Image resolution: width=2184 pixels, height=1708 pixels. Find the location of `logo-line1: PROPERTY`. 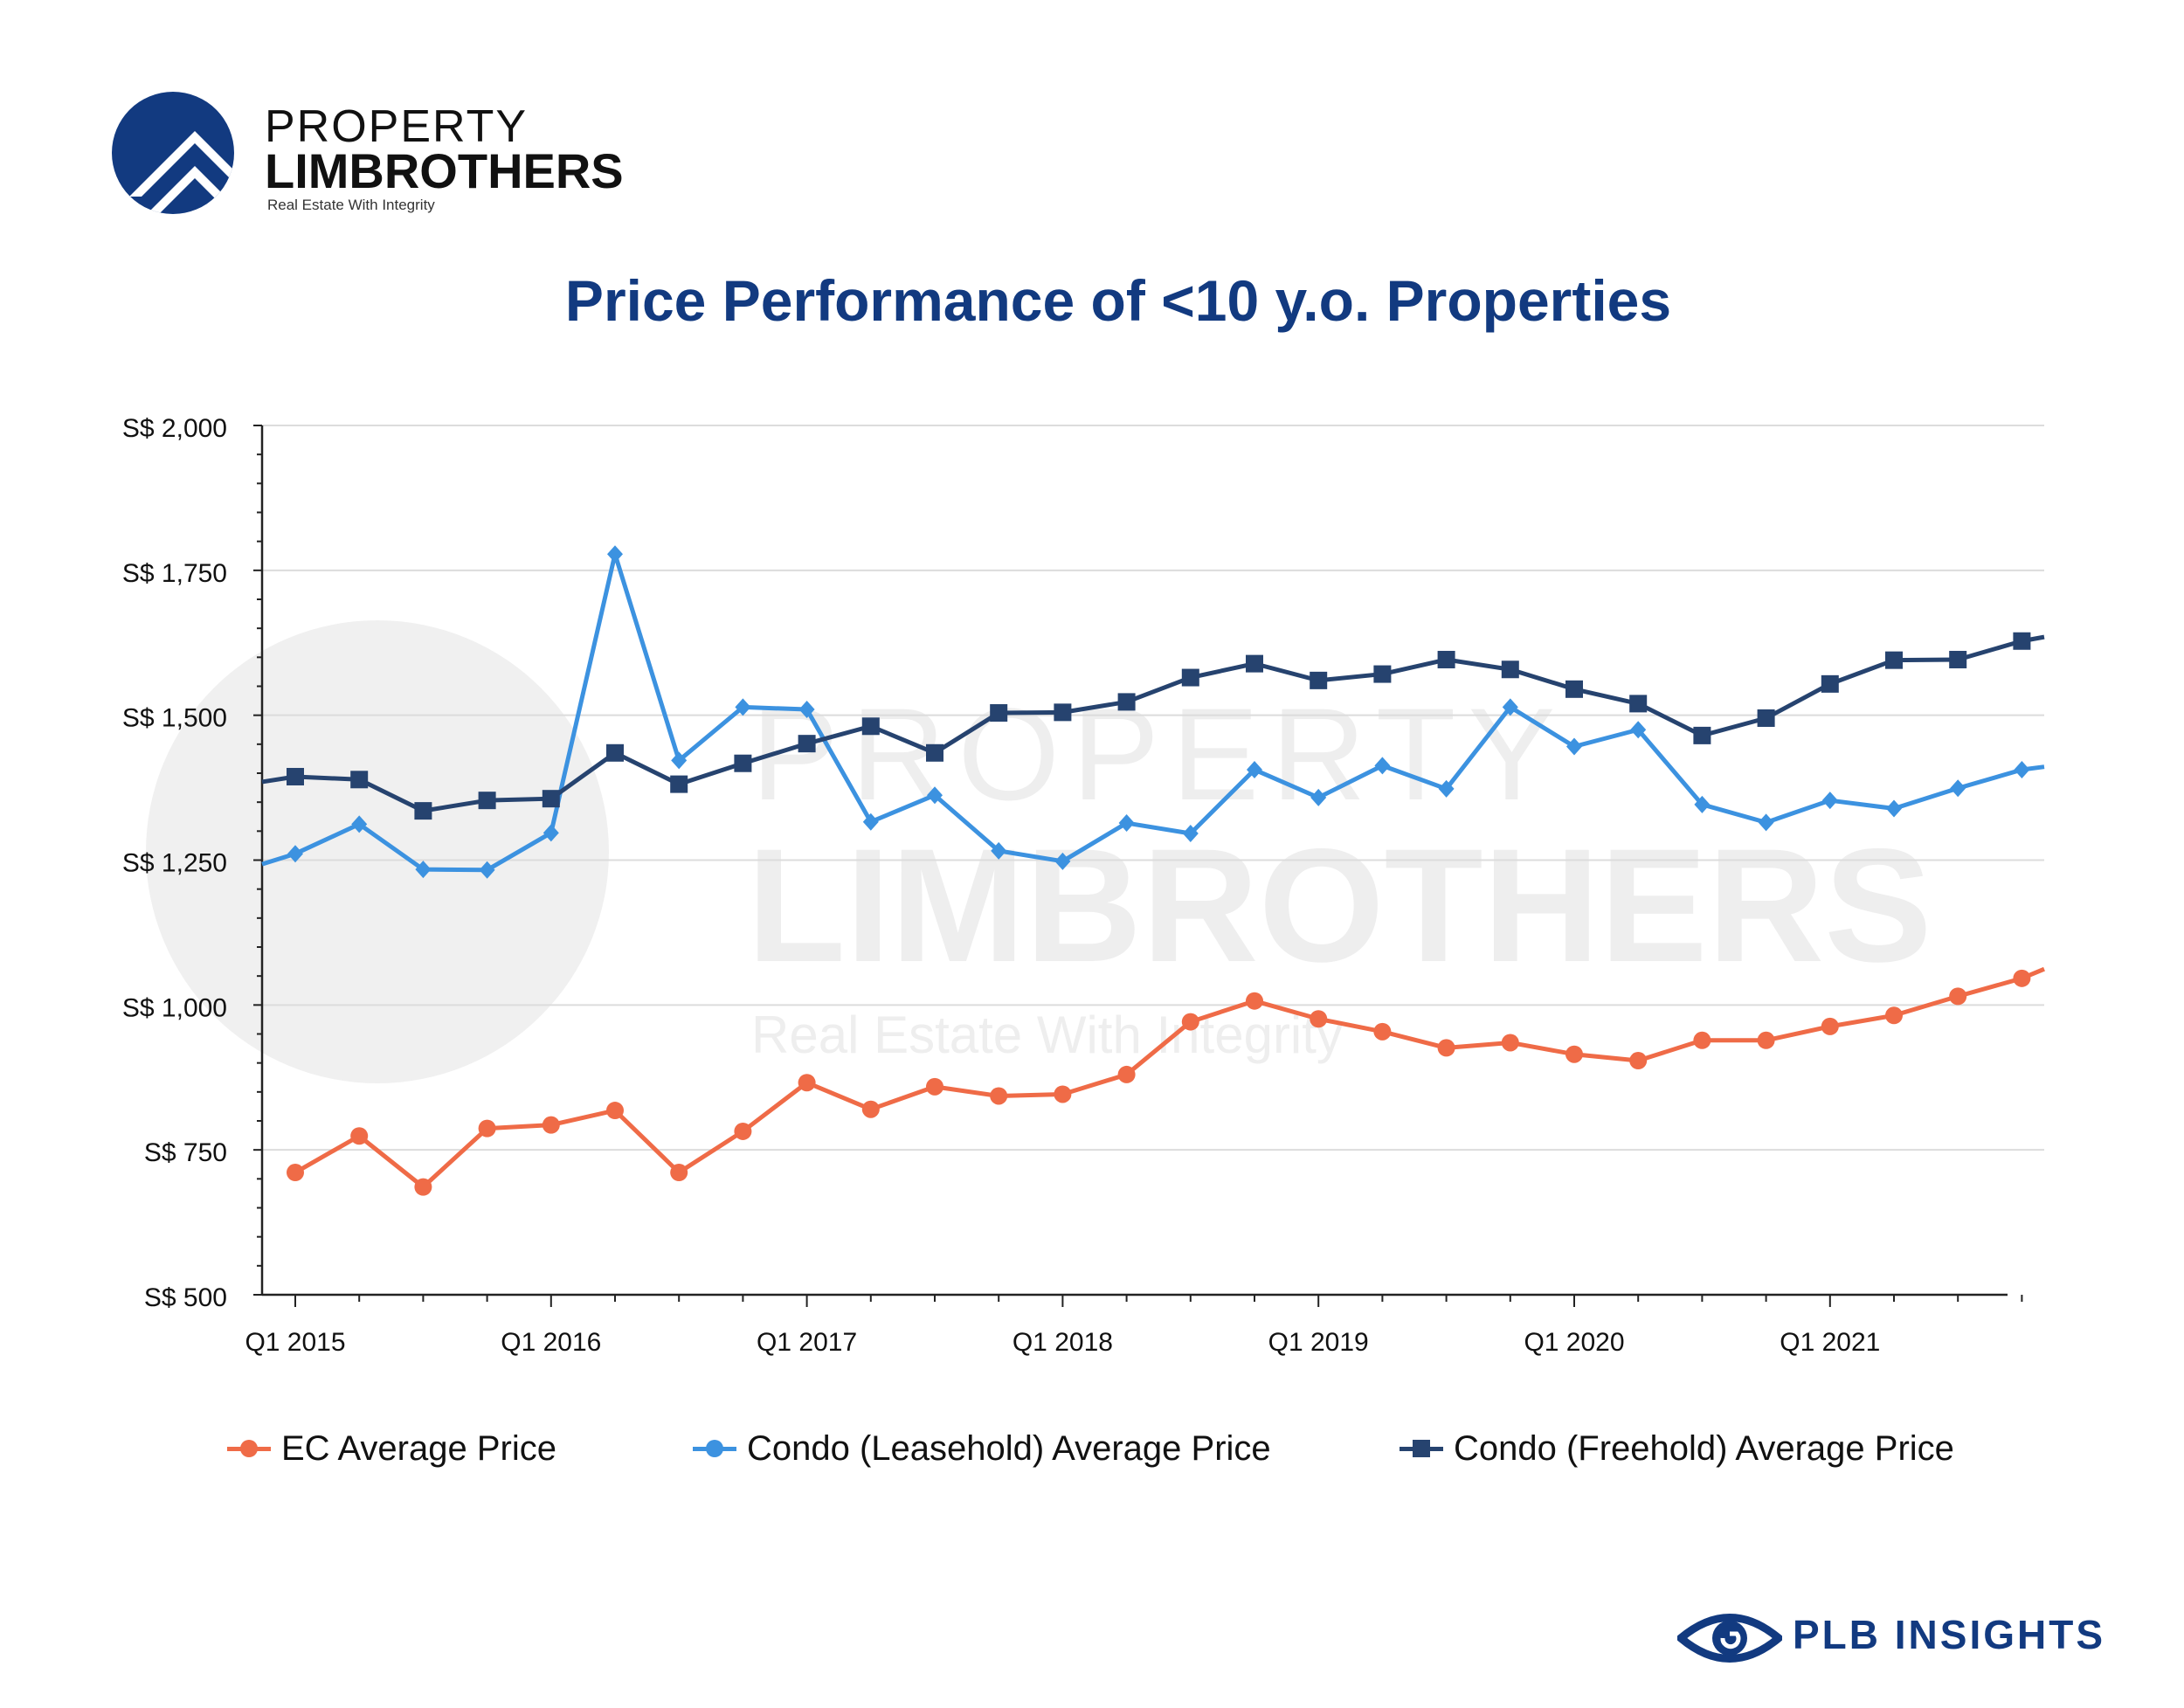

logo-line1: PROPERTY is located at coordinates (397, 127).